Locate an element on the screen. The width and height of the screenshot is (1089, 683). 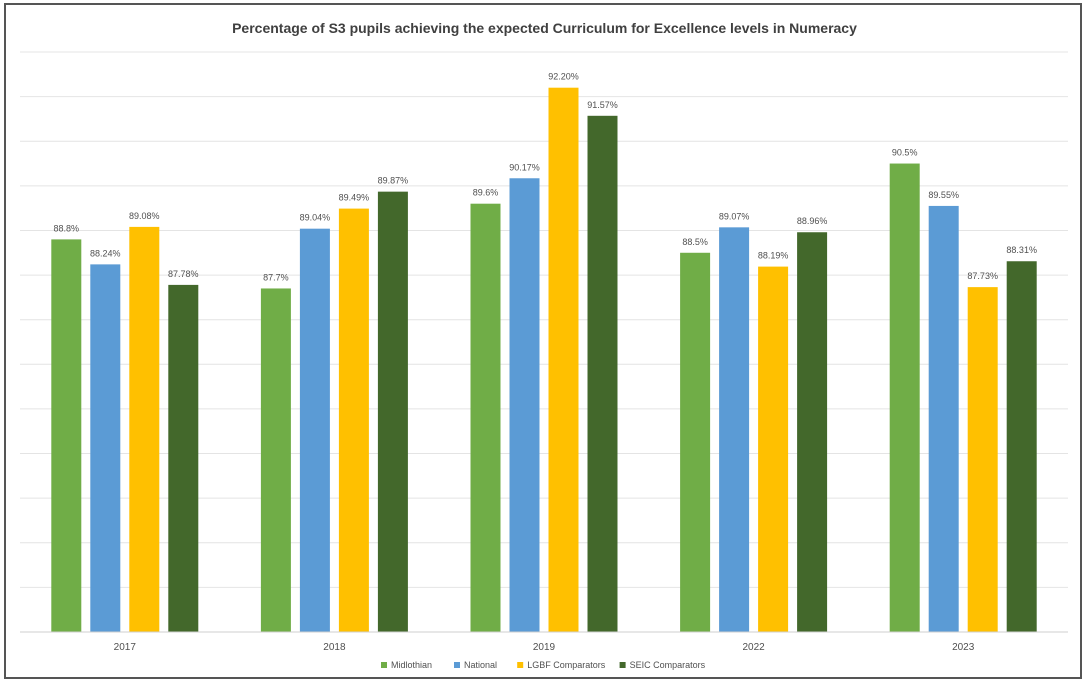
x-tick-label: 2023 is located at coordinates (963, 647).